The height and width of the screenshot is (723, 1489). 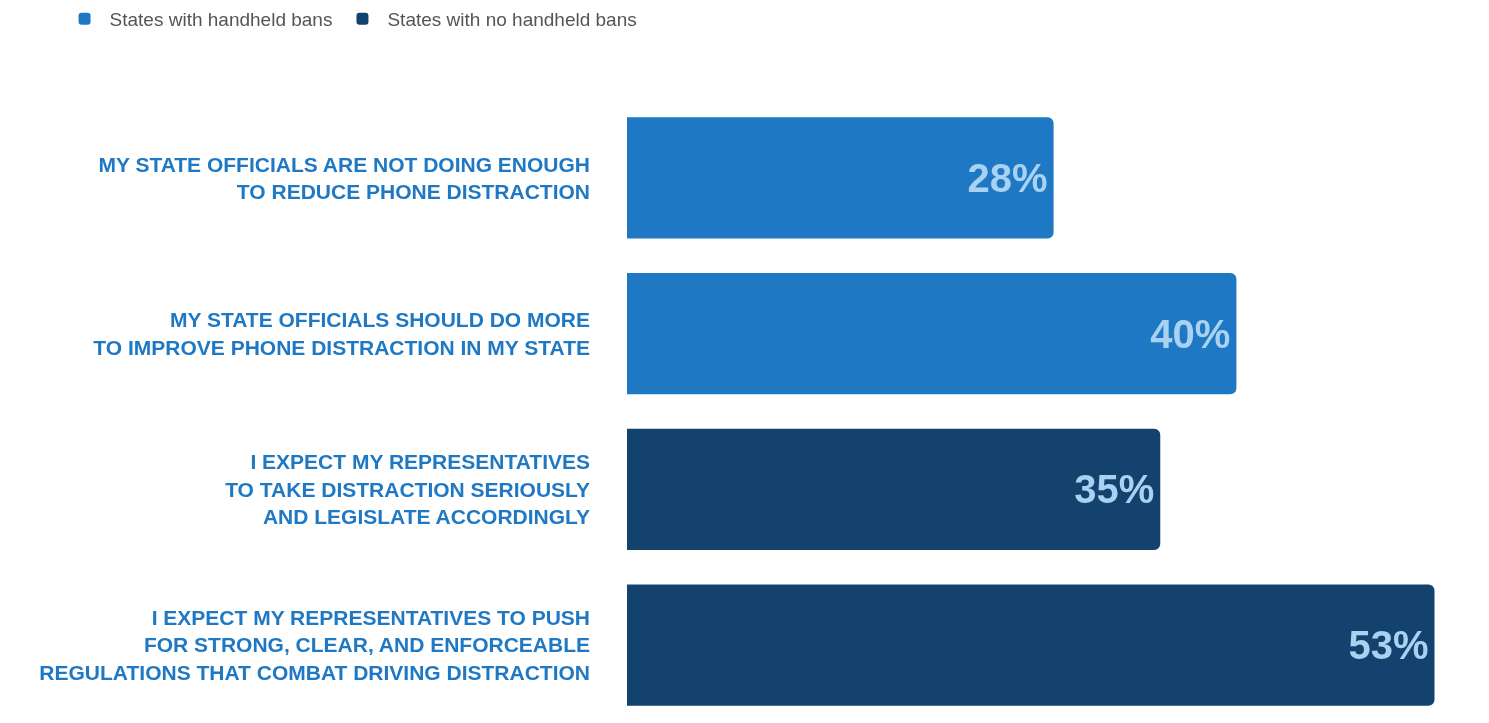 I want to click on data-label: 35%, so click(x=1114, y=489).